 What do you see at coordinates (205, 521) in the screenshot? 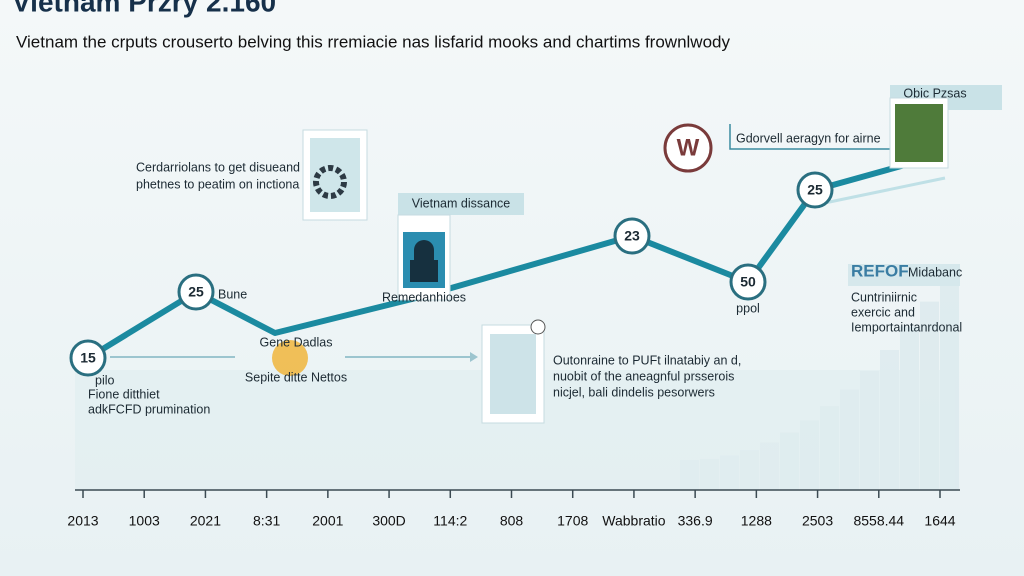
I see `axis-label: 2021` at bounding box center [205, 521].